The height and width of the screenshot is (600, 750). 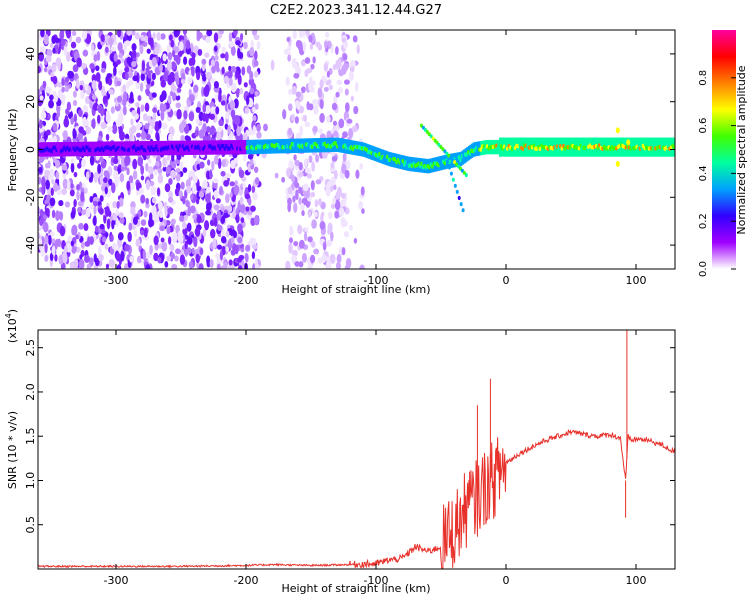 I want to click on y-tick-label: 0, so click(x=30, y=149).